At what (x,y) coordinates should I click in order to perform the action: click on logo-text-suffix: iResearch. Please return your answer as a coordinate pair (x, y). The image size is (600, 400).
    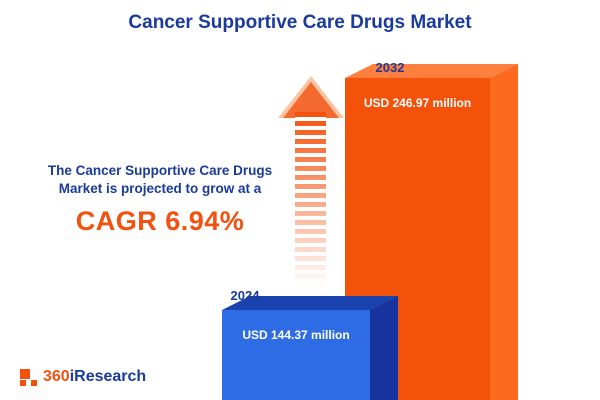
    Looking at the image, I should click on (108, 376).